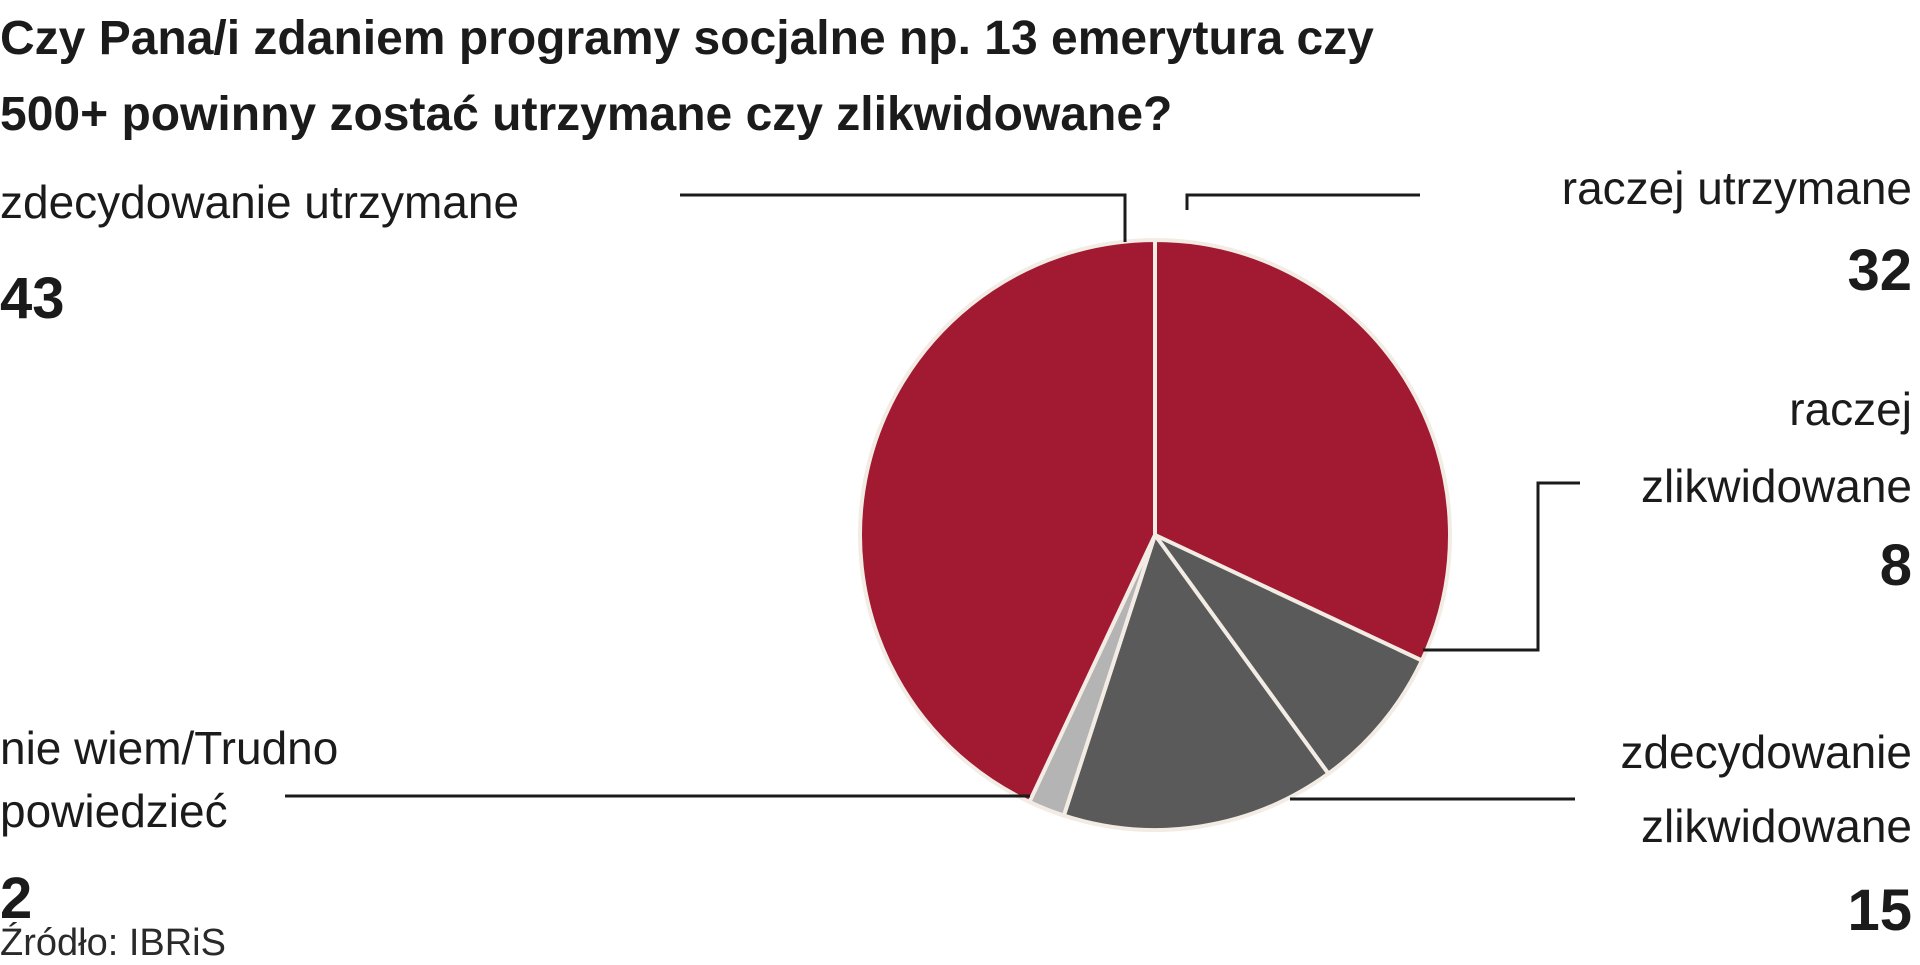 The height and width of the screenshot is (965, 1920). Describe the element at coordinates (1737, 188) in the screenshot. I see `slice-label-raczej-utrzymane: raczej utrzymane` at that location.